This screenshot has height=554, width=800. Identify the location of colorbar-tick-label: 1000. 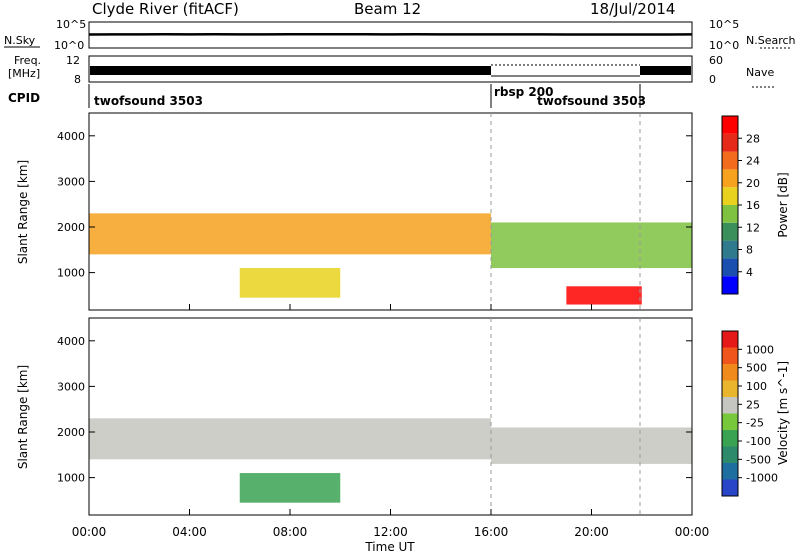
(760, 349).